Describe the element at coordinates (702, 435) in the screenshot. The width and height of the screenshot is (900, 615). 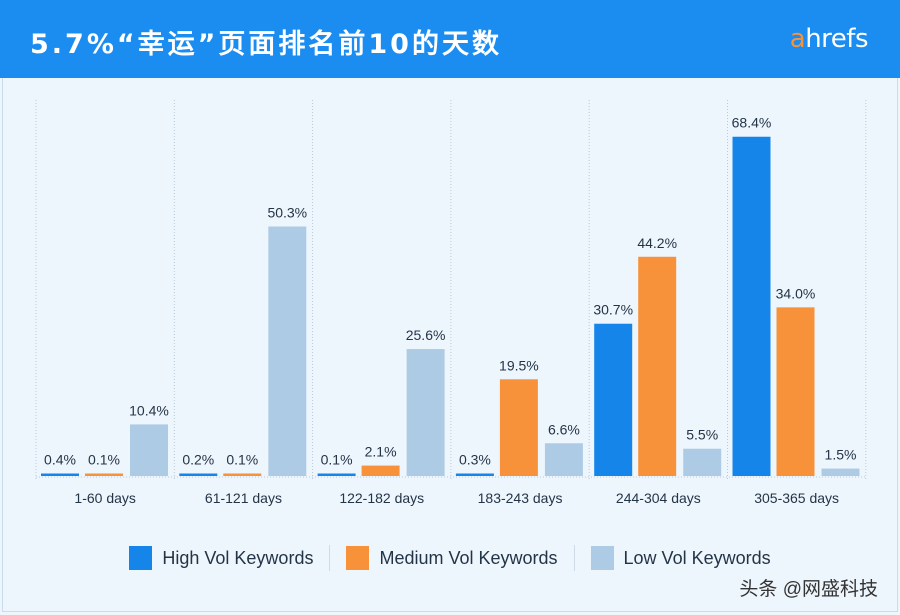
I see `data-label: 5.5%` at that location.